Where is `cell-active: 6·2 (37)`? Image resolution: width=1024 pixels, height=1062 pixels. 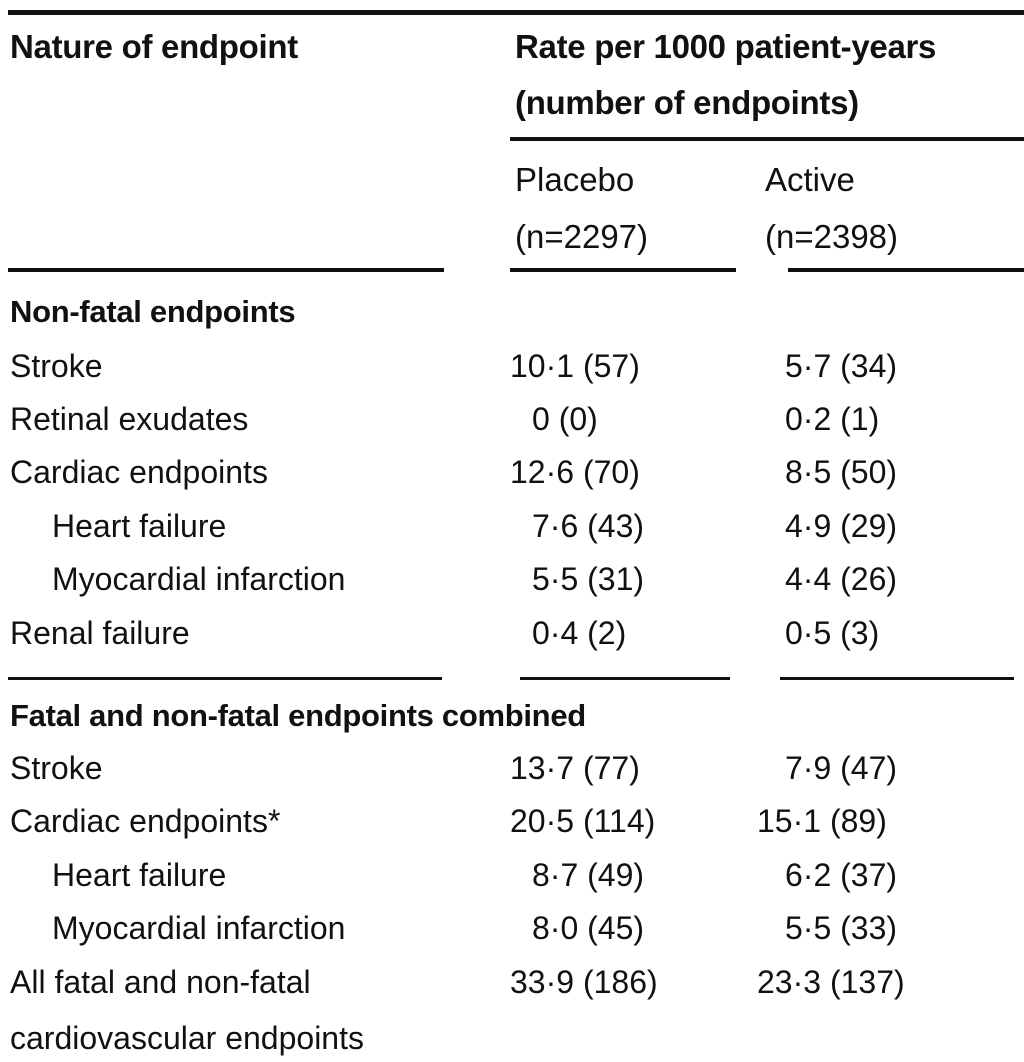 cell-active: 6·2 (37) is located at coordinates (841, 875).